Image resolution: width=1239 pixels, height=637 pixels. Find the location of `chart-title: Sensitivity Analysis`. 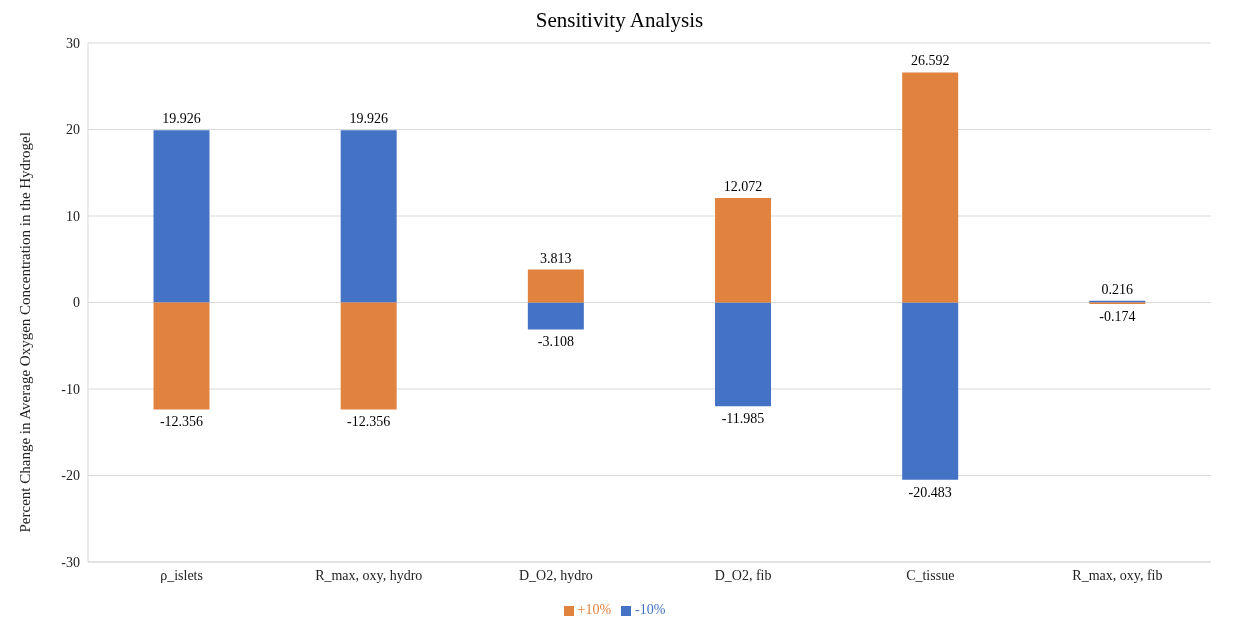

chart-title: Sensitivity Analysis is located at coordinates (619, 20).